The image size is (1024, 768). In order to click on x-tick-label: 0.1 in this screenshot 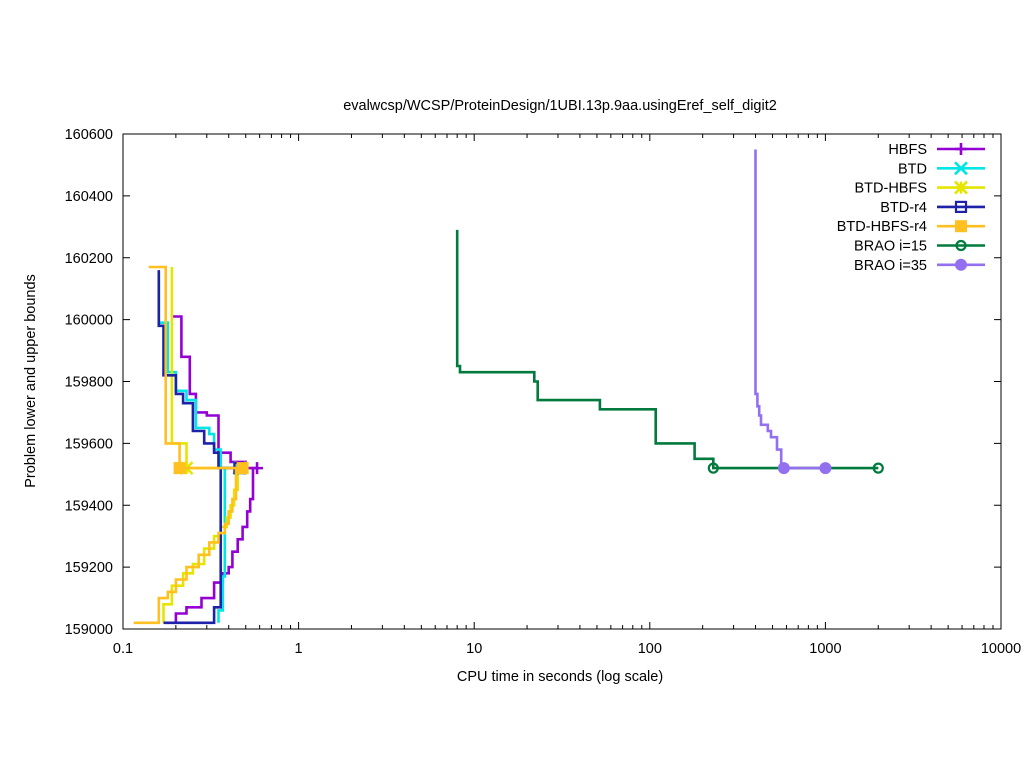, I will do `click(123, 649)`.